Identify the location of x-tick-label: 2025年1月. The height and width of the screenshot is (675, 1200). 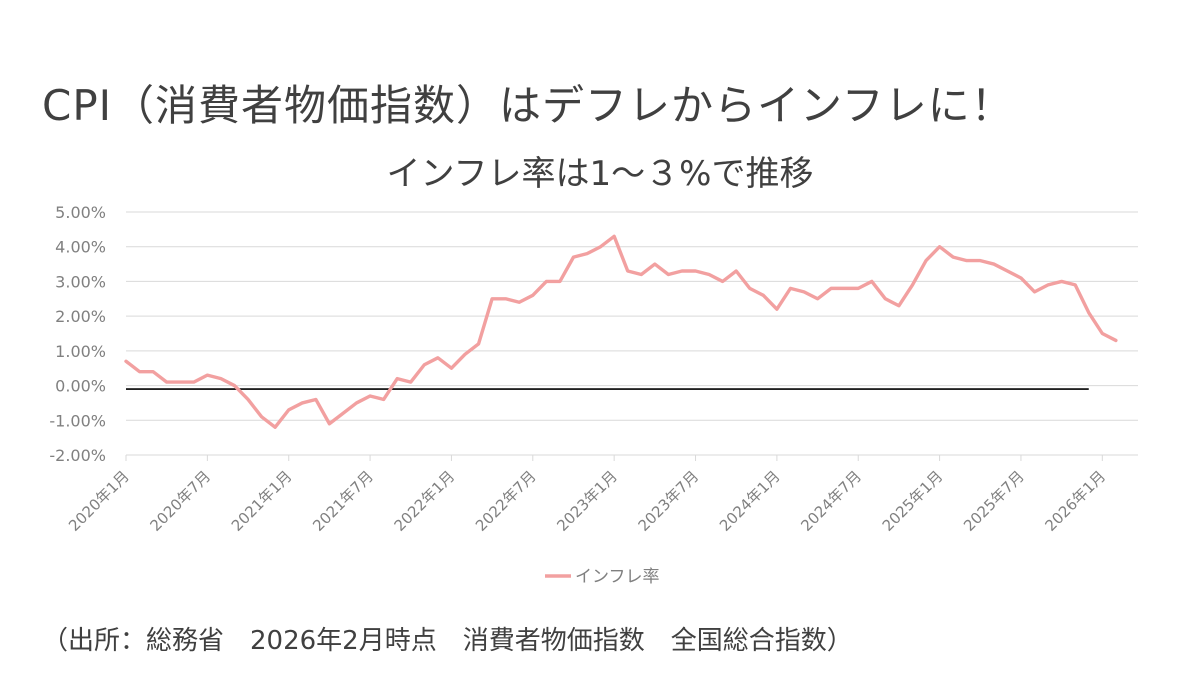
(913, 501).